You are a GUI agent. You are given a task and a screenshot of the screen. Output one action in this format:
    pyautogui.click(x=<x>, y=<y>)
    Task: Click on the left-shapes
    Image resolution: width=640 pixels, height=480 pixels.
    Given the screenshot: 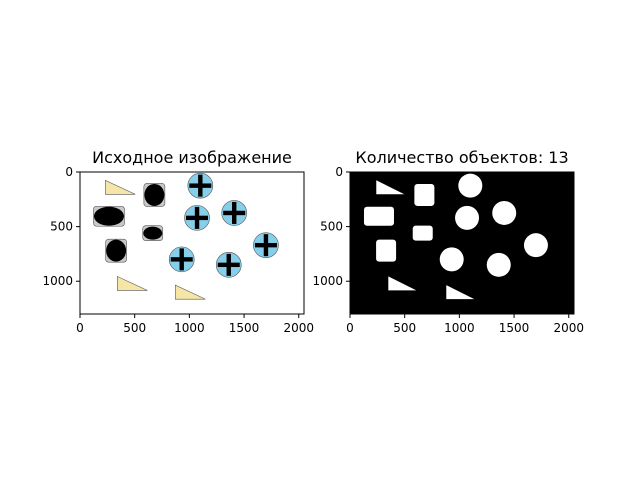 What is the action you would take?
    pyautogui.click(x=186, y=236)
    